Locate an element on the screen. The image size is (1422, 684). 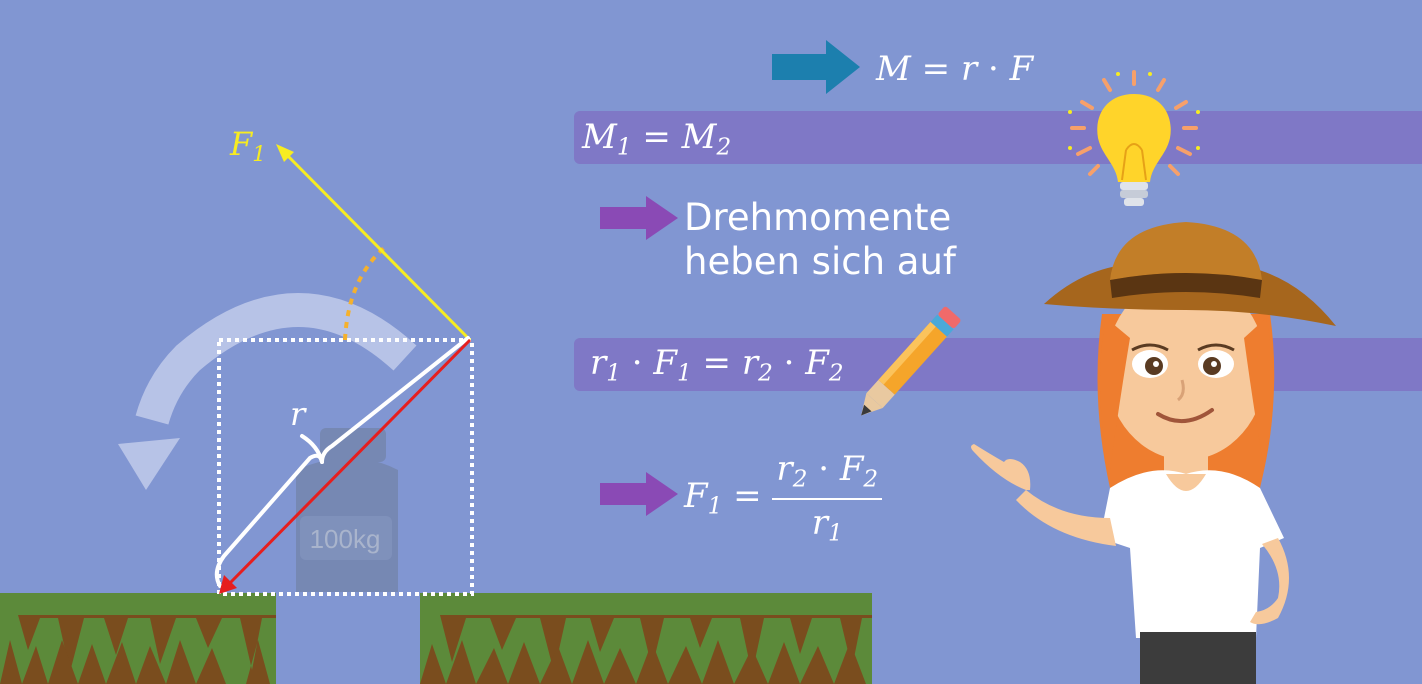
ground-right is located at coordinates (646, 638).